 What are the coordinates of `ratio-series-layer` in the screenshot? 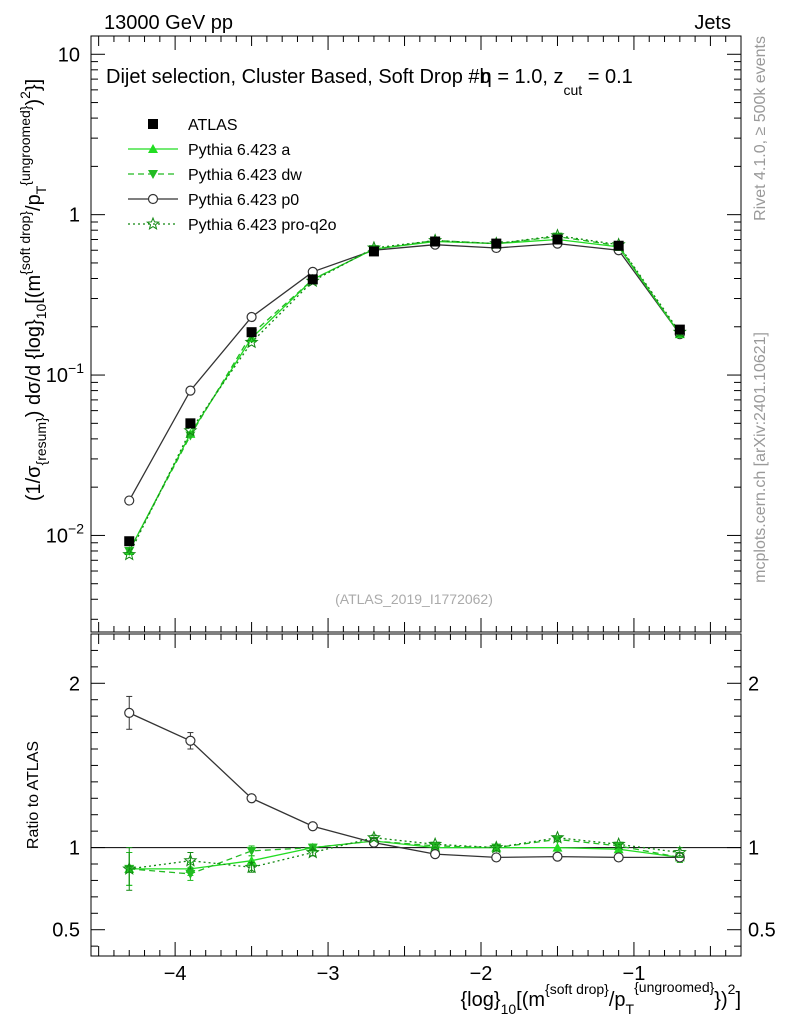 It's located at (404, 793).